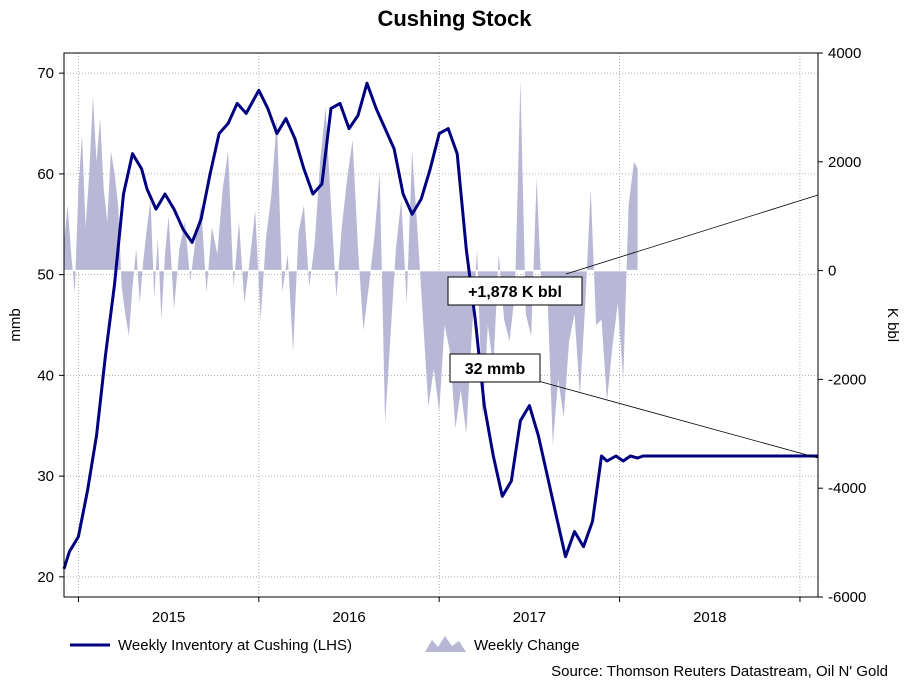  What do you see at coordinates (45, 375) in the screenshot?
I see `left-tick-label: 40` at bounding box center [45, 375].